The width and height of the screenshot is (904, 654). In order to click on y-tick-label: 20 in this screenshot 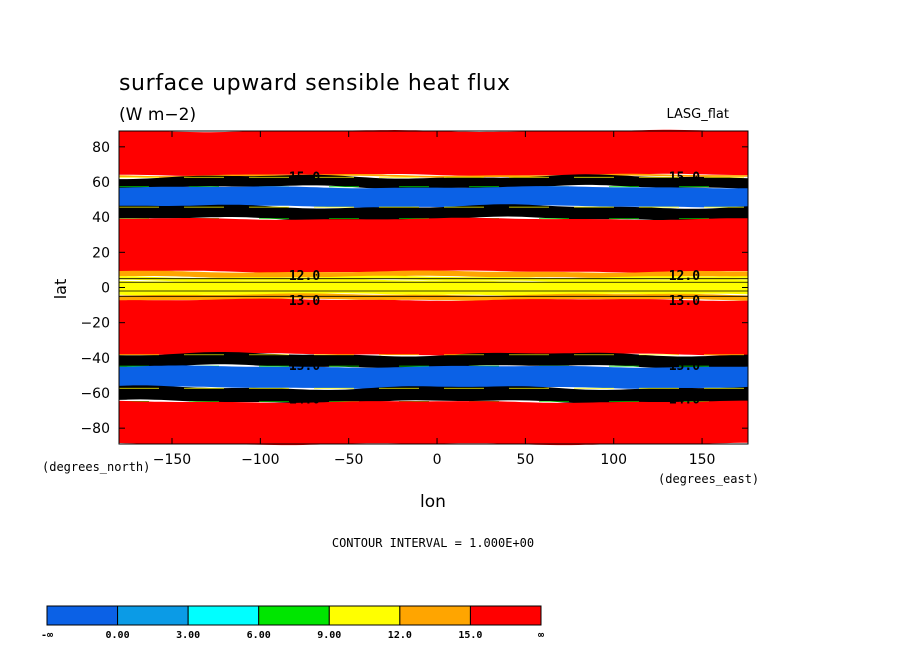, I will do `click(101, 253)`.